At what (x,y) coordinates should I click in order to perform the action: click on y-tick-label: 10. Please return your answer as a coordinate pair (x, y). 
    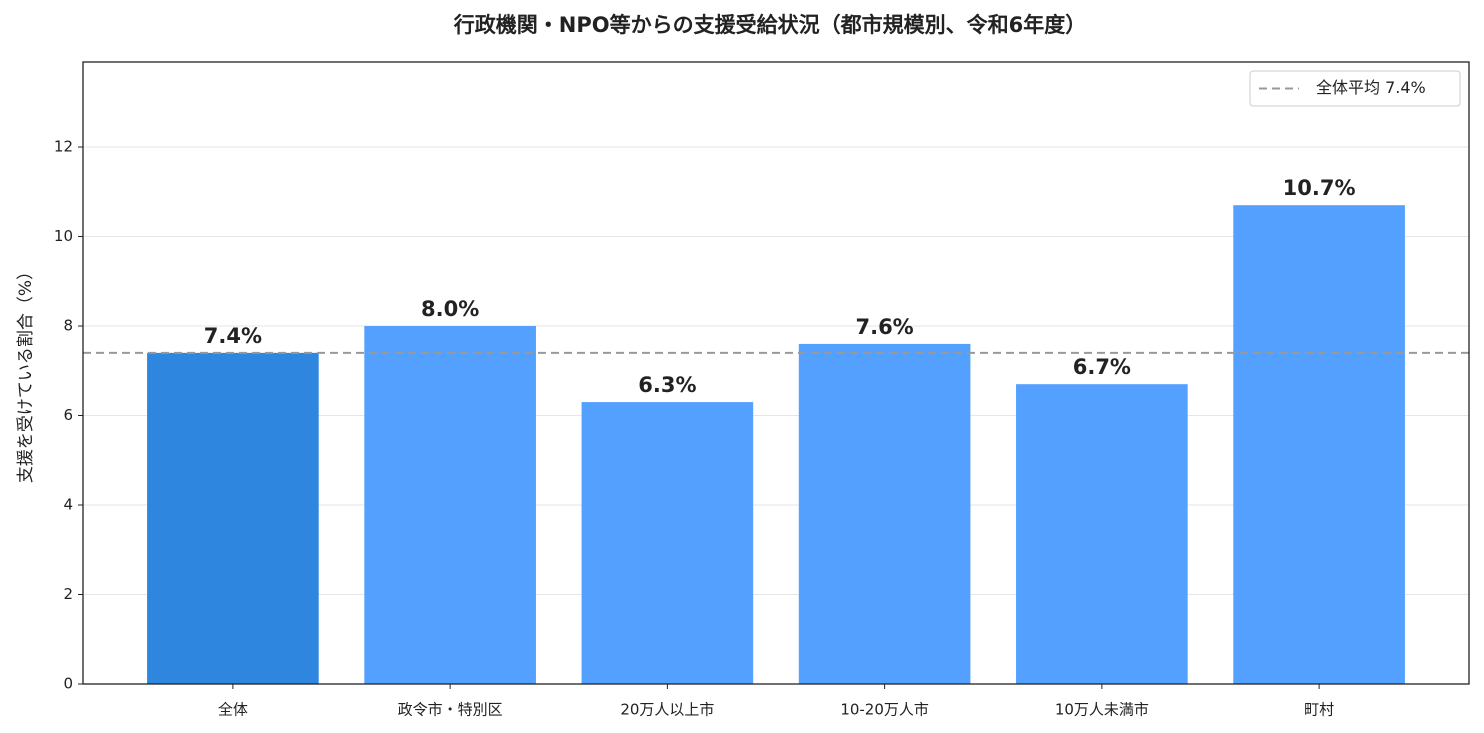
    Looking at the image, I should click on (63, 236).